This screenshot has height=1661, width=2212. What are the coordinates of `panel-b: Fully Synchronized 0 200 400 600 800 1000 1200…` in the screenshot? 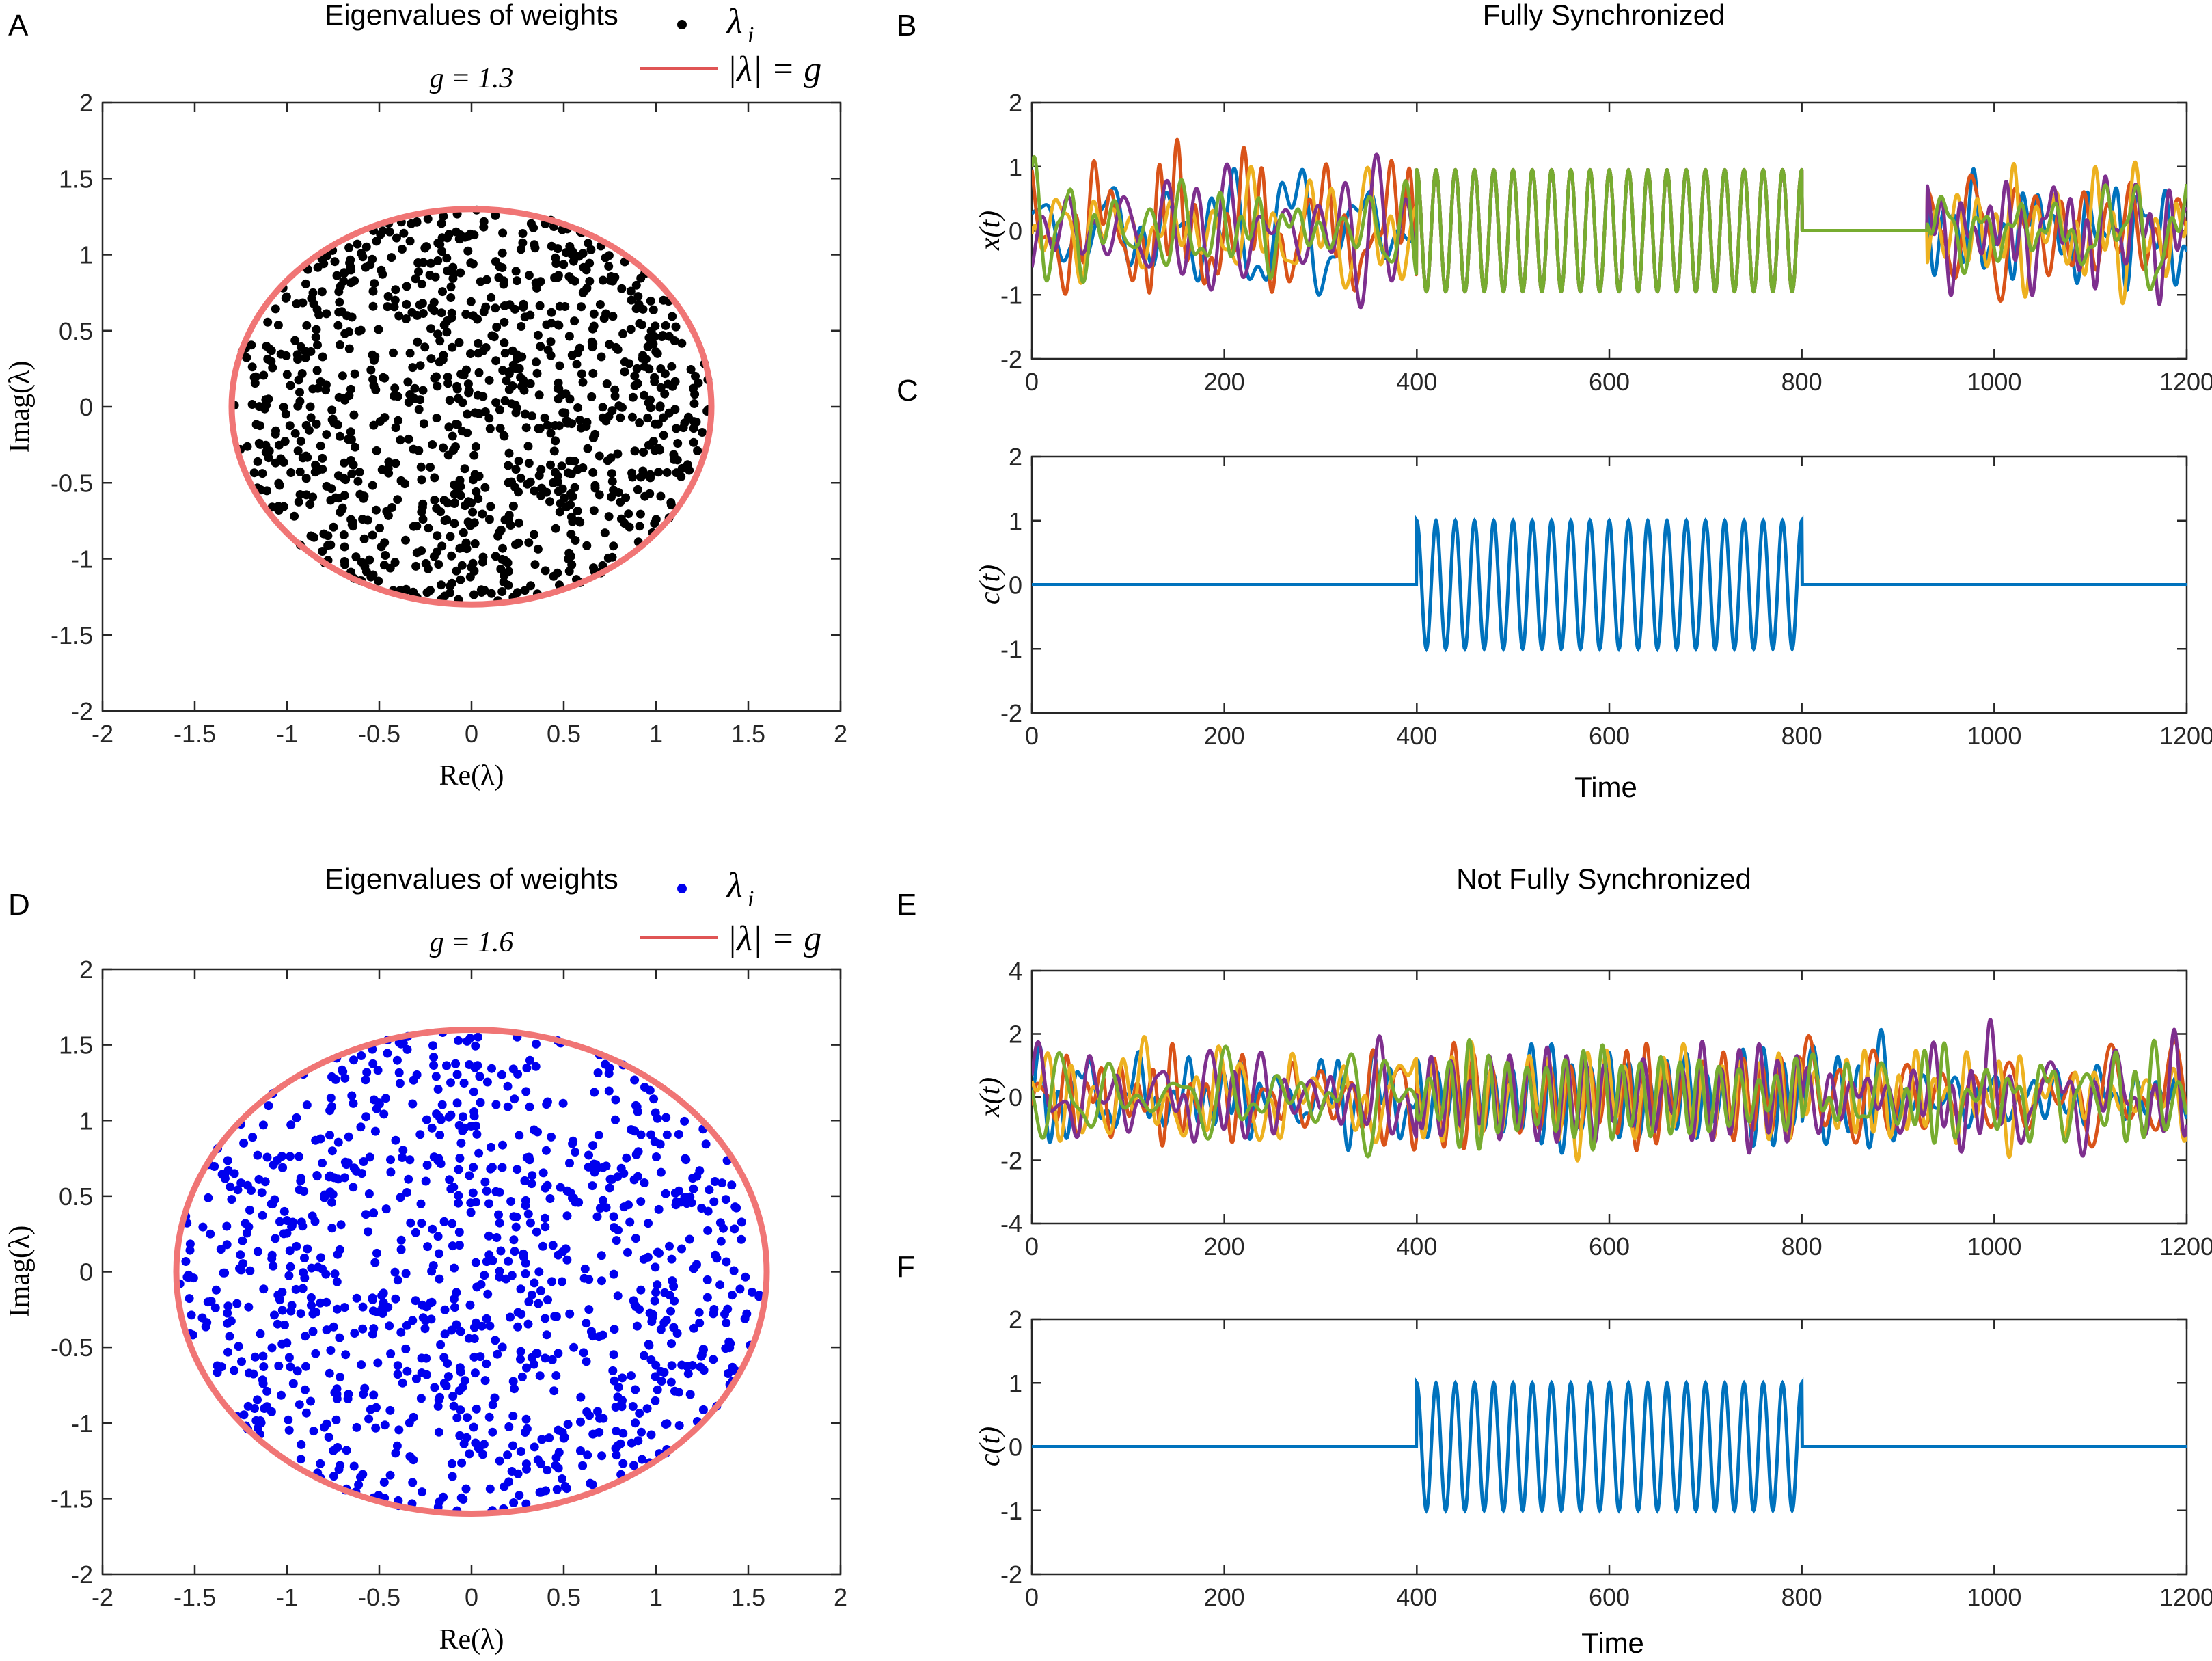 It's located at (1593, 198).